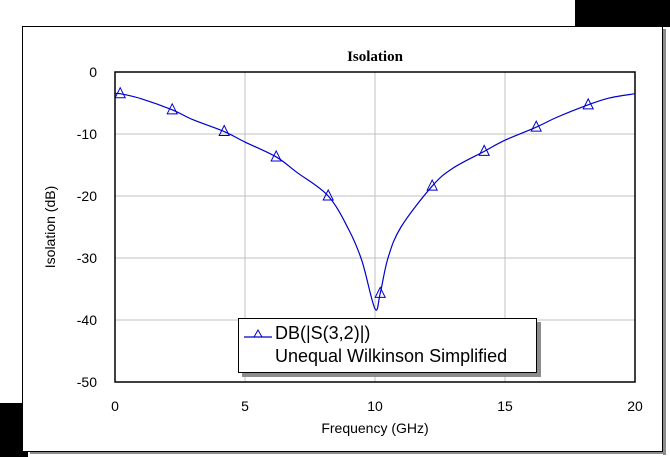  Describe the element at coordinates (87, 196) in the screenshot. I see `y-tick-label: -20` at that location.